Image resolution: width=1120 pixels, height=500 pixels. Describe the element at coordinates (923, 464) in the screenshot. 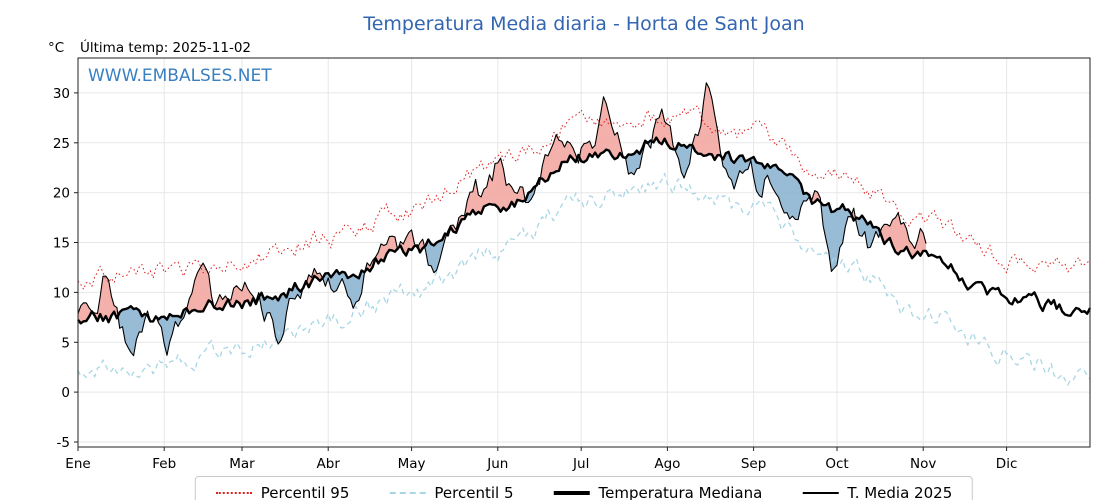

I see `x-tick-label: Nov` at that location.